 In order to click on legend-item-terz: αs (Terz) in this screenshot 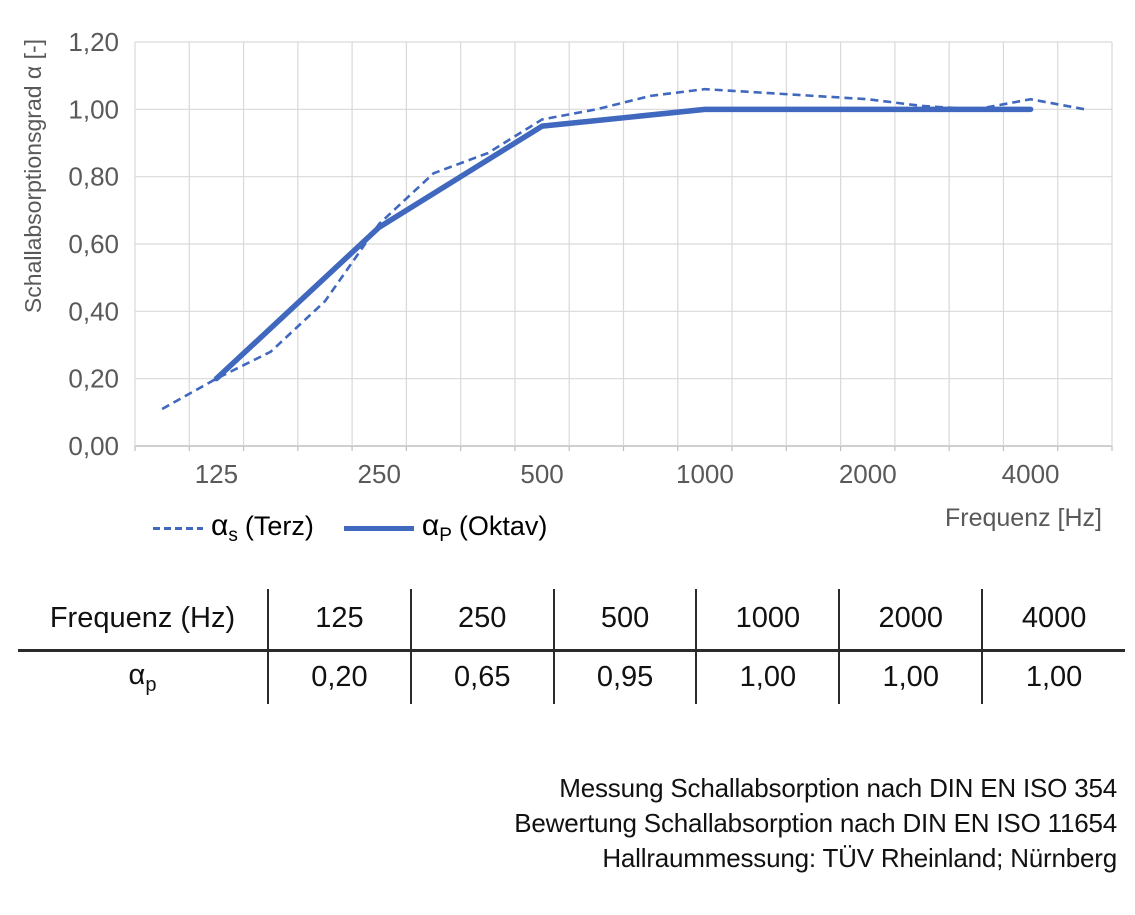, I will do `click(233, 528)`.